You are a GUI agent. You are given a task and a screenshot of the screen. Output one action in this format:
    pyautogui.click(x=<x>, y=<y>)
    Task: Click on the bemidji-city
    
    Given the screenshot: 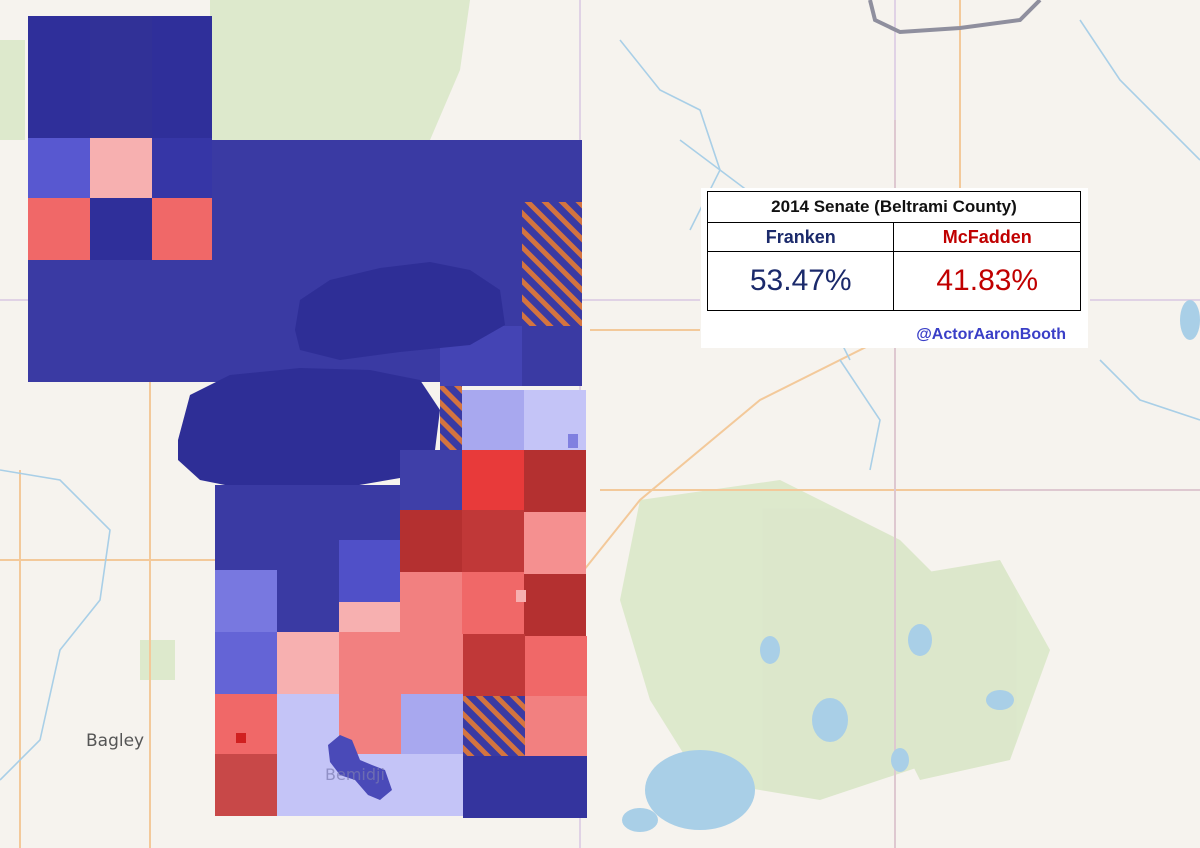 What is the action you would take?
    pyautogui.click(x=360, y=767)
    